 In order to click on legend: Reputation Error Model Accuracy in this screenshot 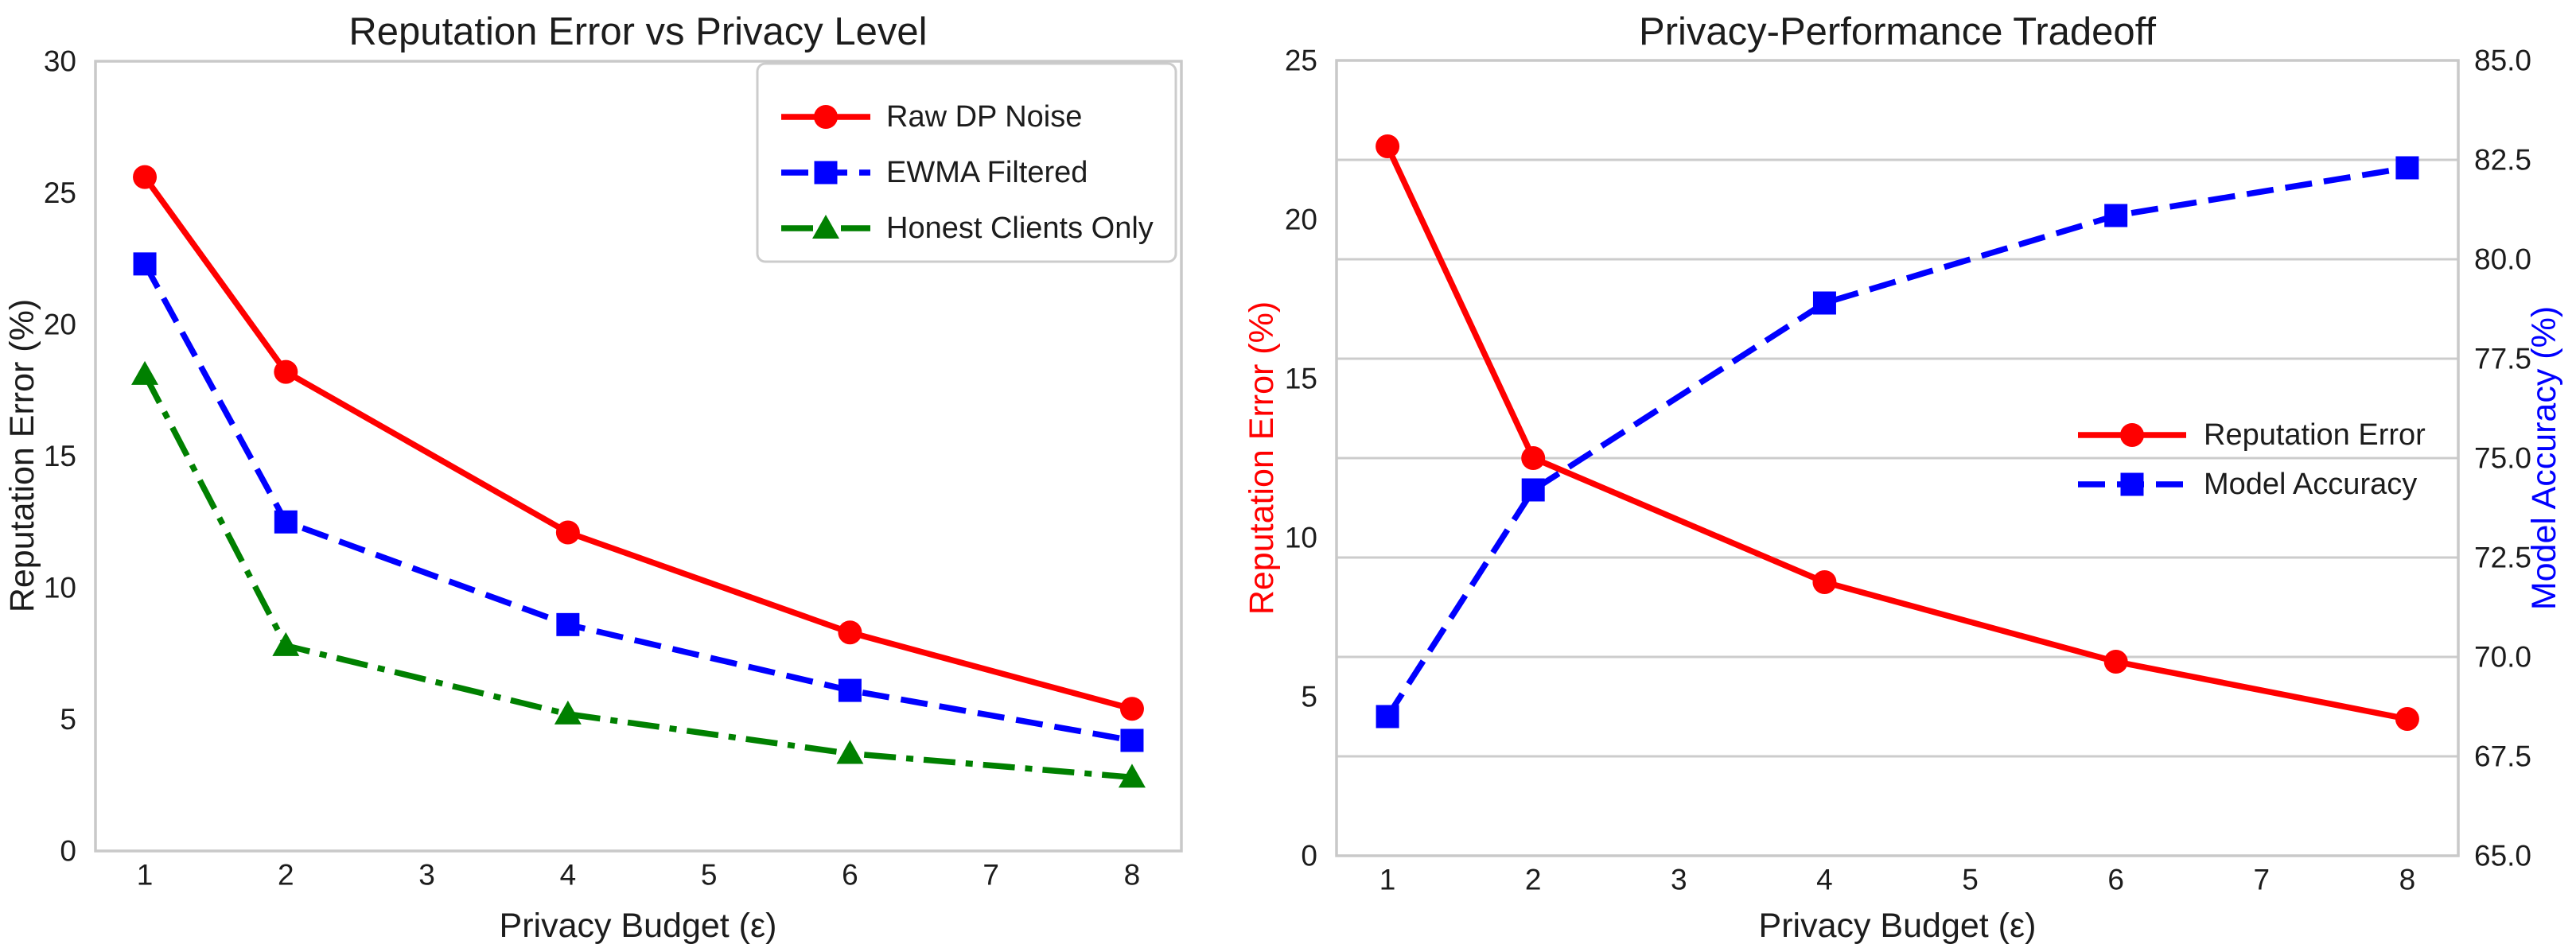, I will do `click(2252, 459)`.